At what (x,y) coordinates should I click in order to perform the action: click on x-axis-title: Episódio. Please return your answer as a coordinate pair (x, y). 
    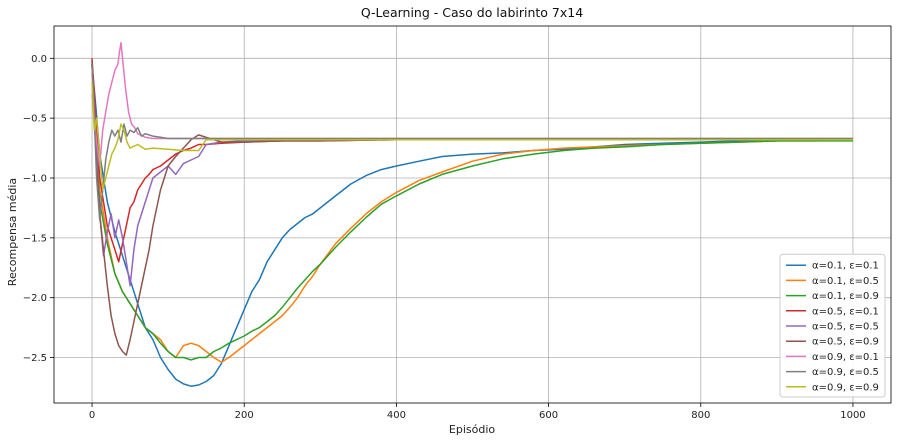
    Looking at the image, I should click on (472, 429).